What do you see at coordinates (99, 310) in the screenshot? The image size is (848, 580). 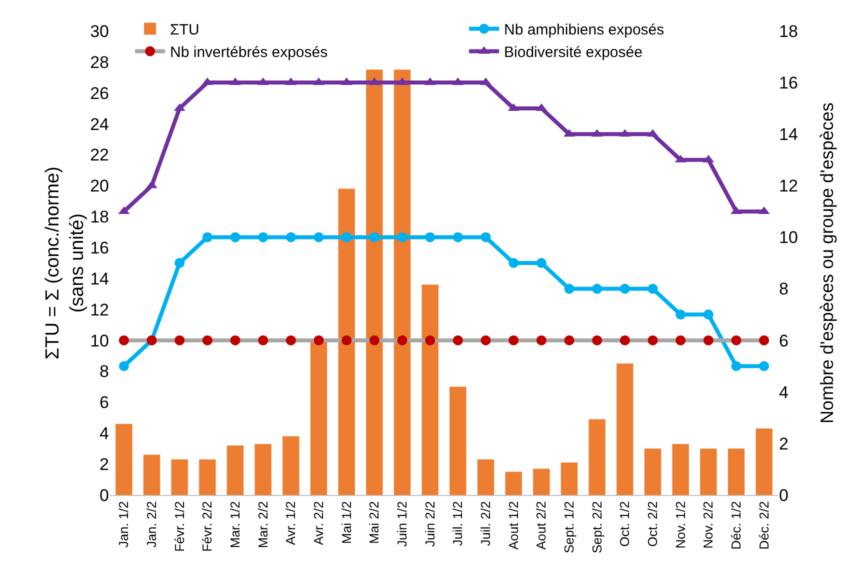 I see `y-tick-label: 12` at bounding box center [99, 310].